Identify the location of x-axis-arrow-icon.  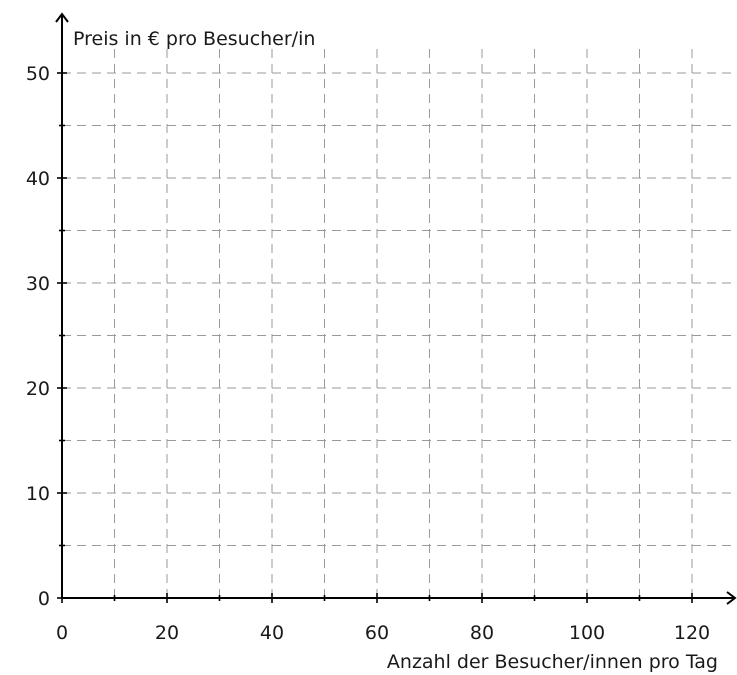
(731, 598).